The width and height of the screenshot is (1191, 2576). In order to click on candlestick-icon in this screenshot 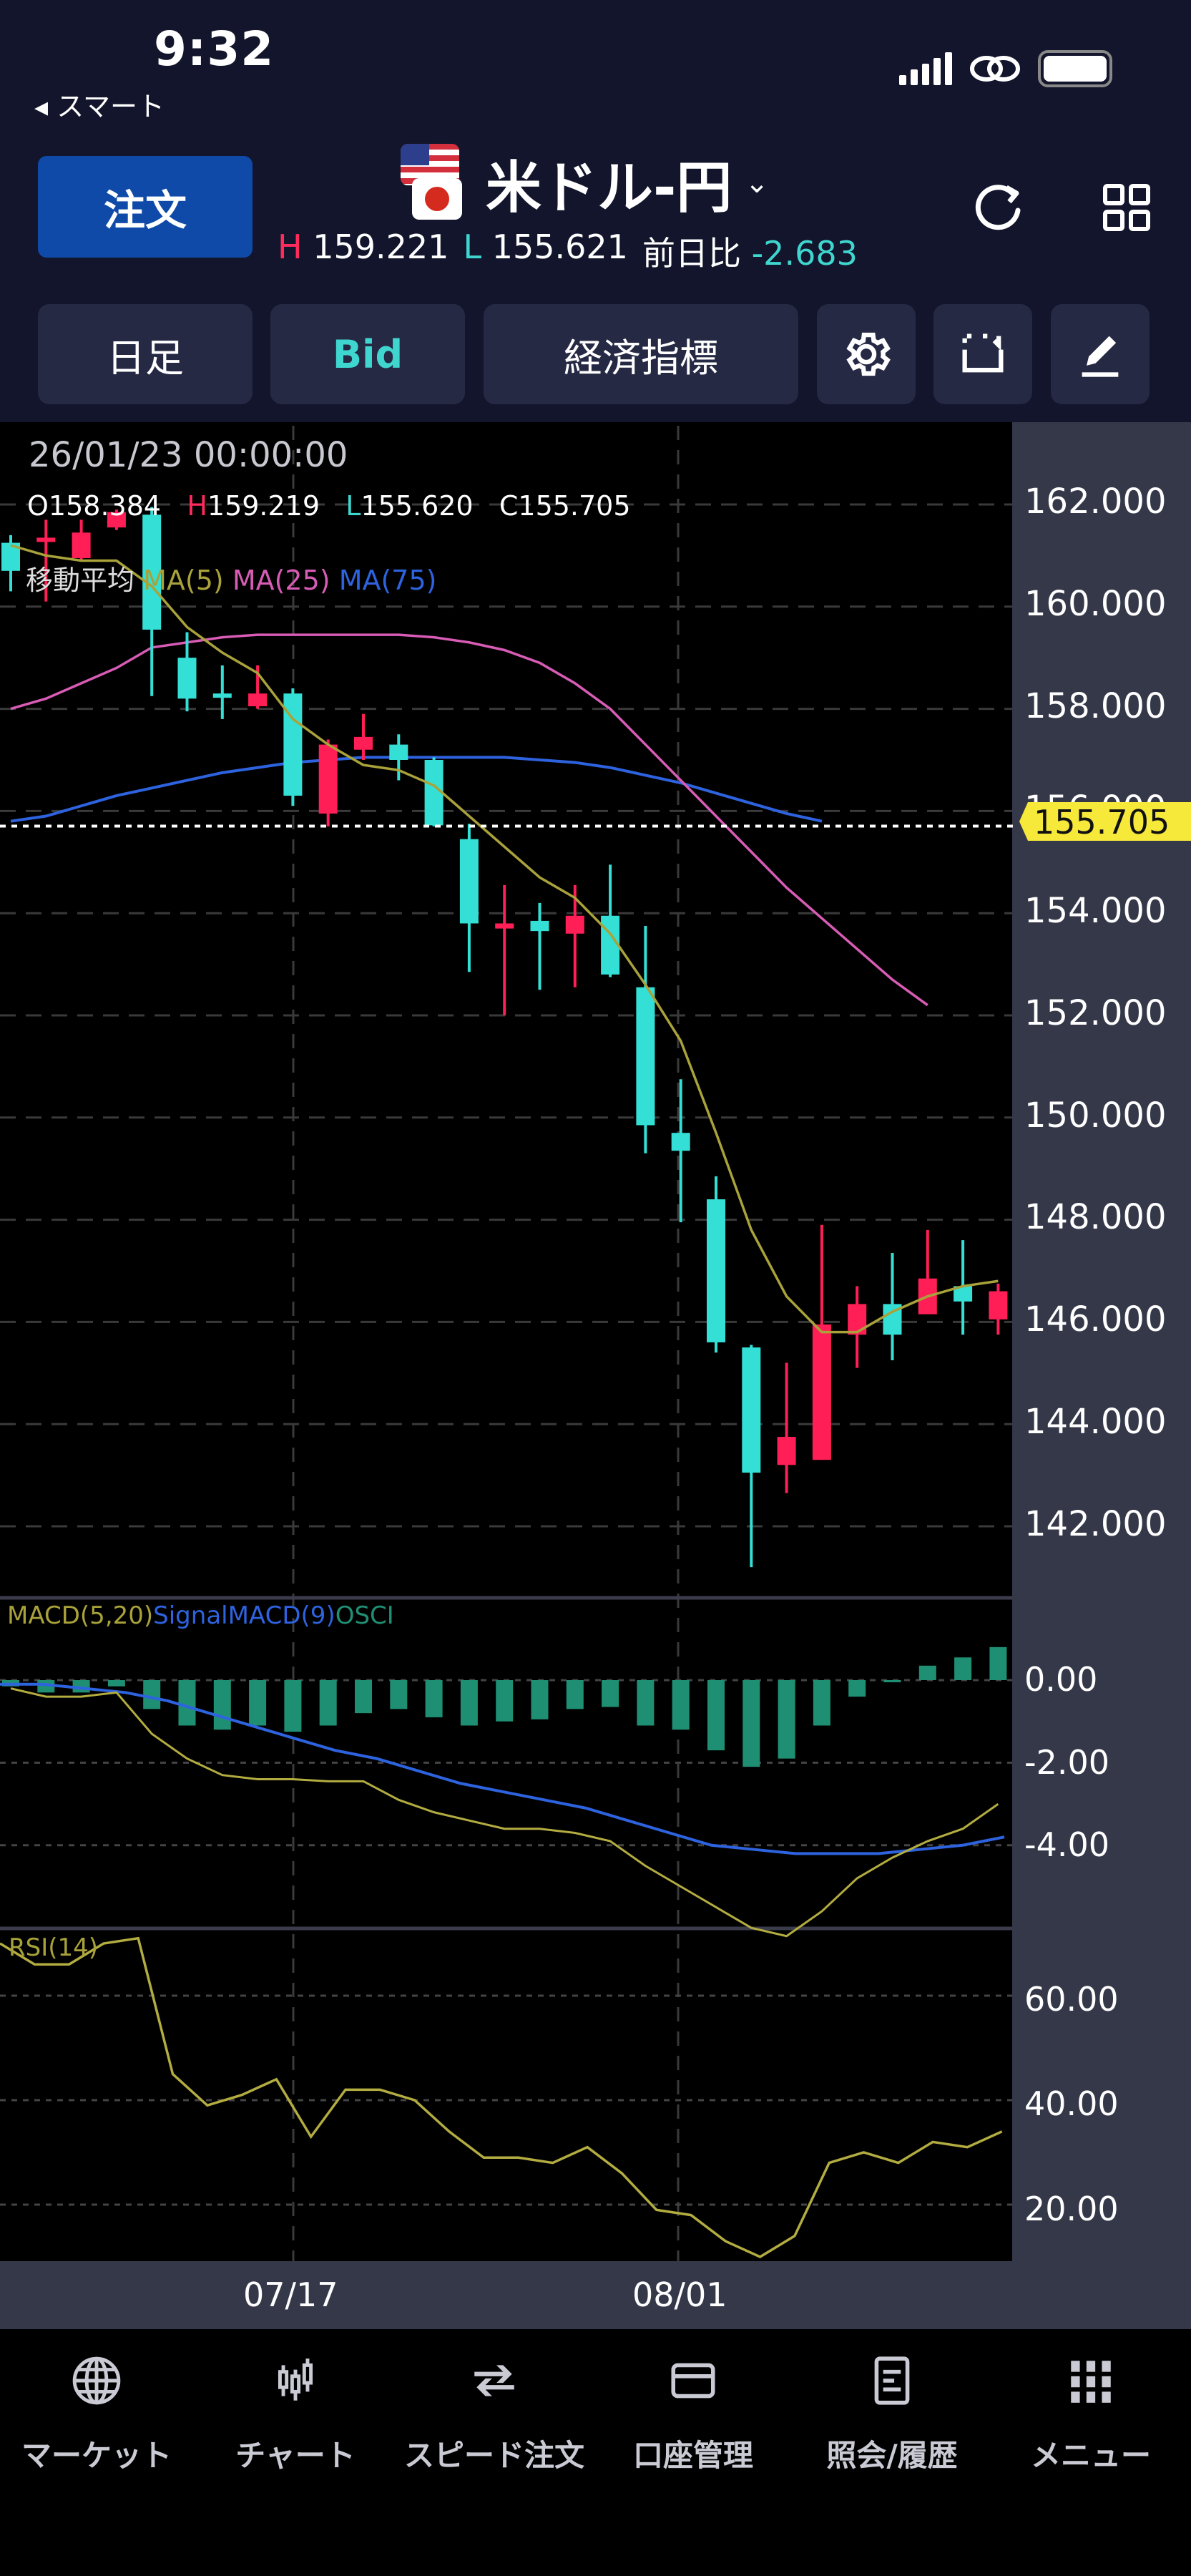, I will do `click(295, 2379)`.